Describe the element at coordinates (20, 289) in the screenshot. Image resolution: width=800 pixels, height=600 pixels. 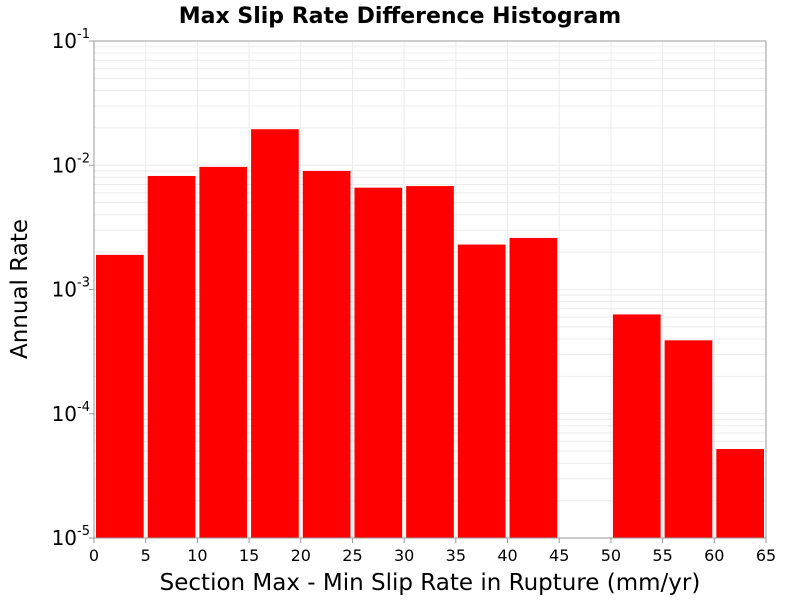
I see `y-axis-label: Annual Rate` at that location.